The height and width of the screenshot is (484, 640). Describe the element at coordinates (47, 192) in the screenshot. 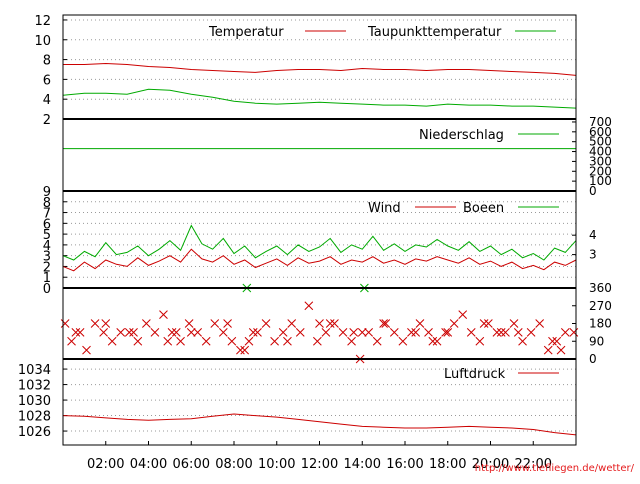

I see `y-tick-label: 9` at that location.